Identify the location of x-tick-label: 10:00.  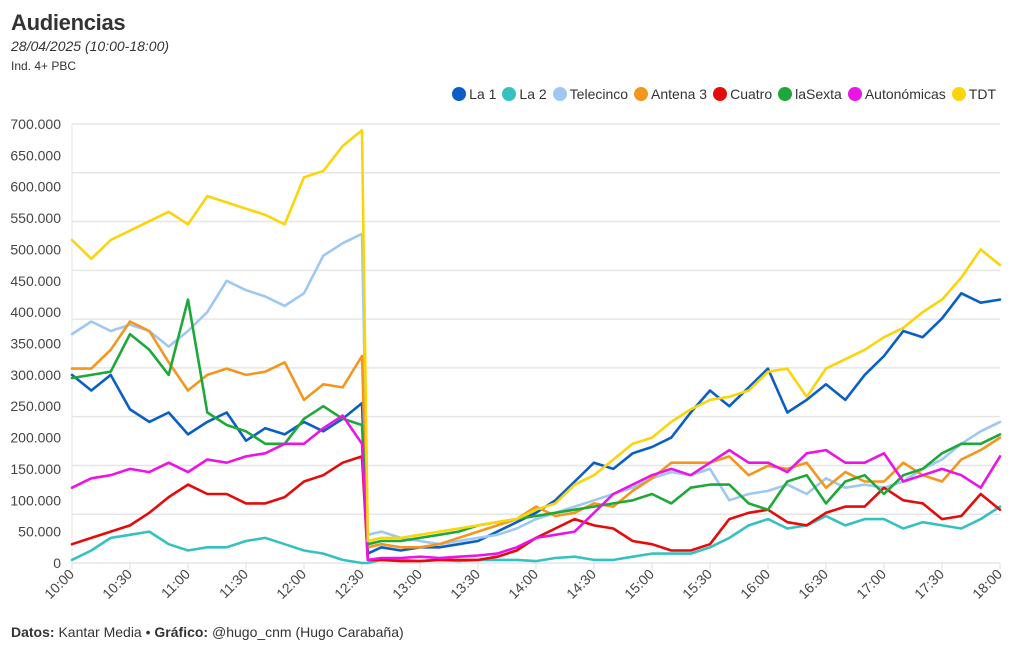
(59, 584).